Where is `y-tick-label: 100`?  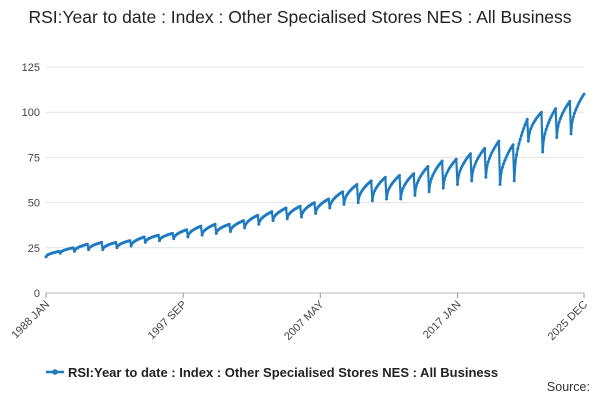
y-tick-label: 100 is located at coordinates (31, 113).